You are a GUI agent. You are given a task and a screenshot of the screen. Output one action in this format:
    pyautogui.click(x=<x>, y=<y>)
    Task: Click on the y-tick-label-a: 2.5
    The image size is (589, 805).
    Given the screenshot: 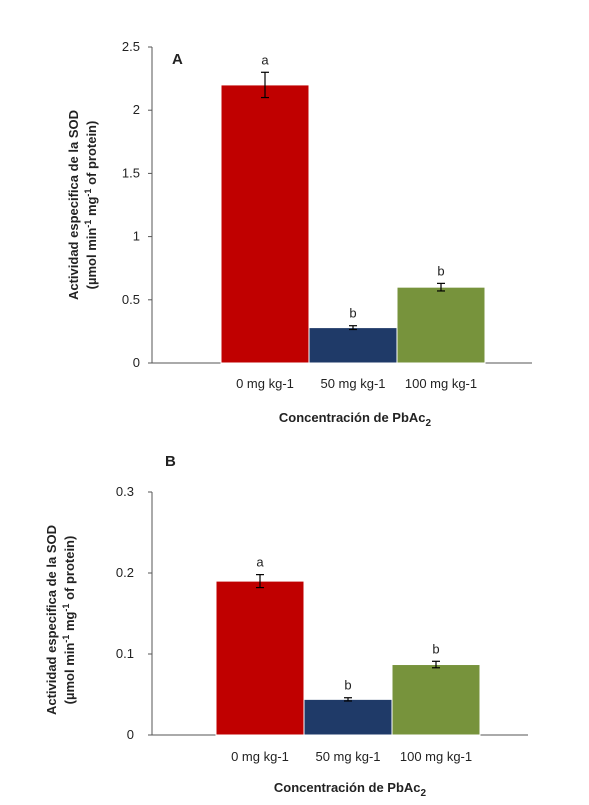 What is the action you would take?
    pyautogui.click(x=131, y=46)
    